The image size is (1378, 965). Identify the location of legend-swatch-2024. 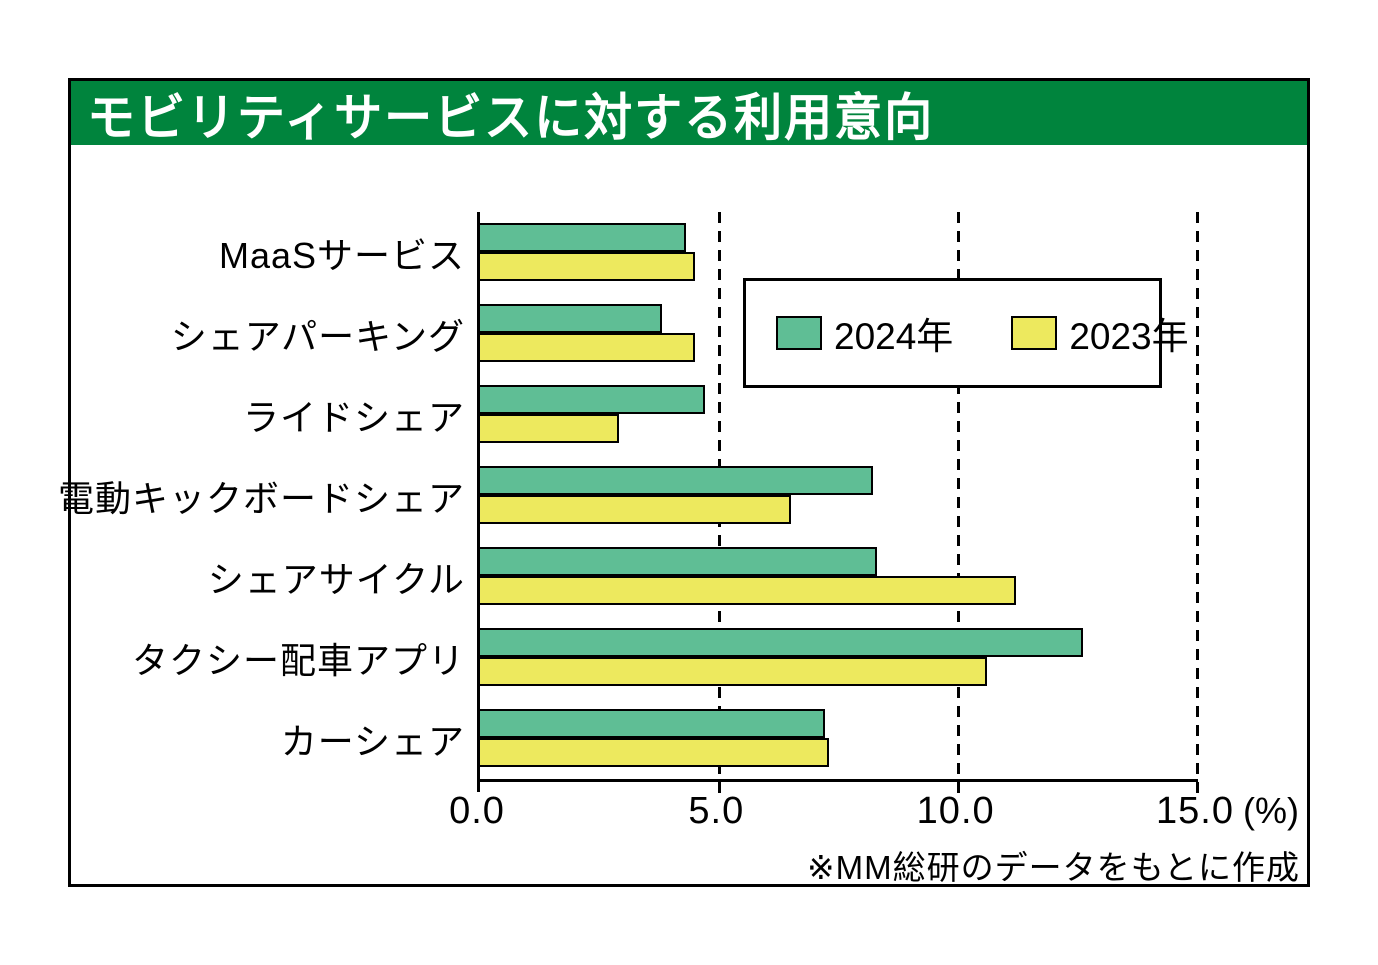
(799, 333).